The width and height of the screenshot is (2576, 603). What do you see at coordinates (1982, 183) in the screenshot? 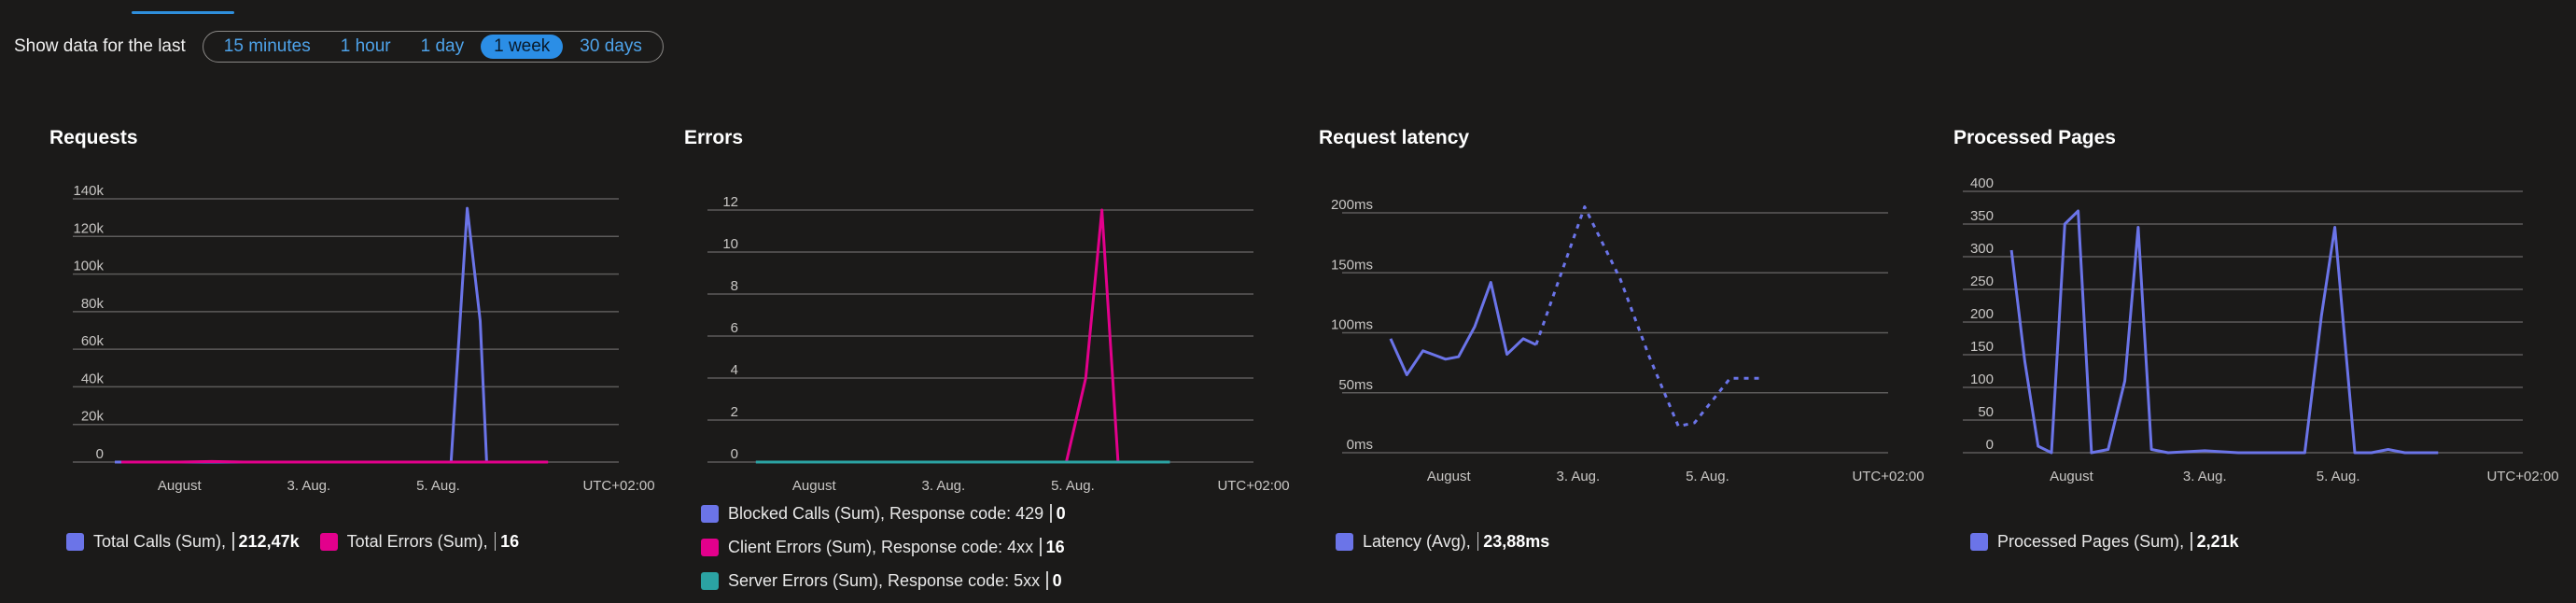
I see `y-tick-label: 400` at bounding box center [1982, 183].